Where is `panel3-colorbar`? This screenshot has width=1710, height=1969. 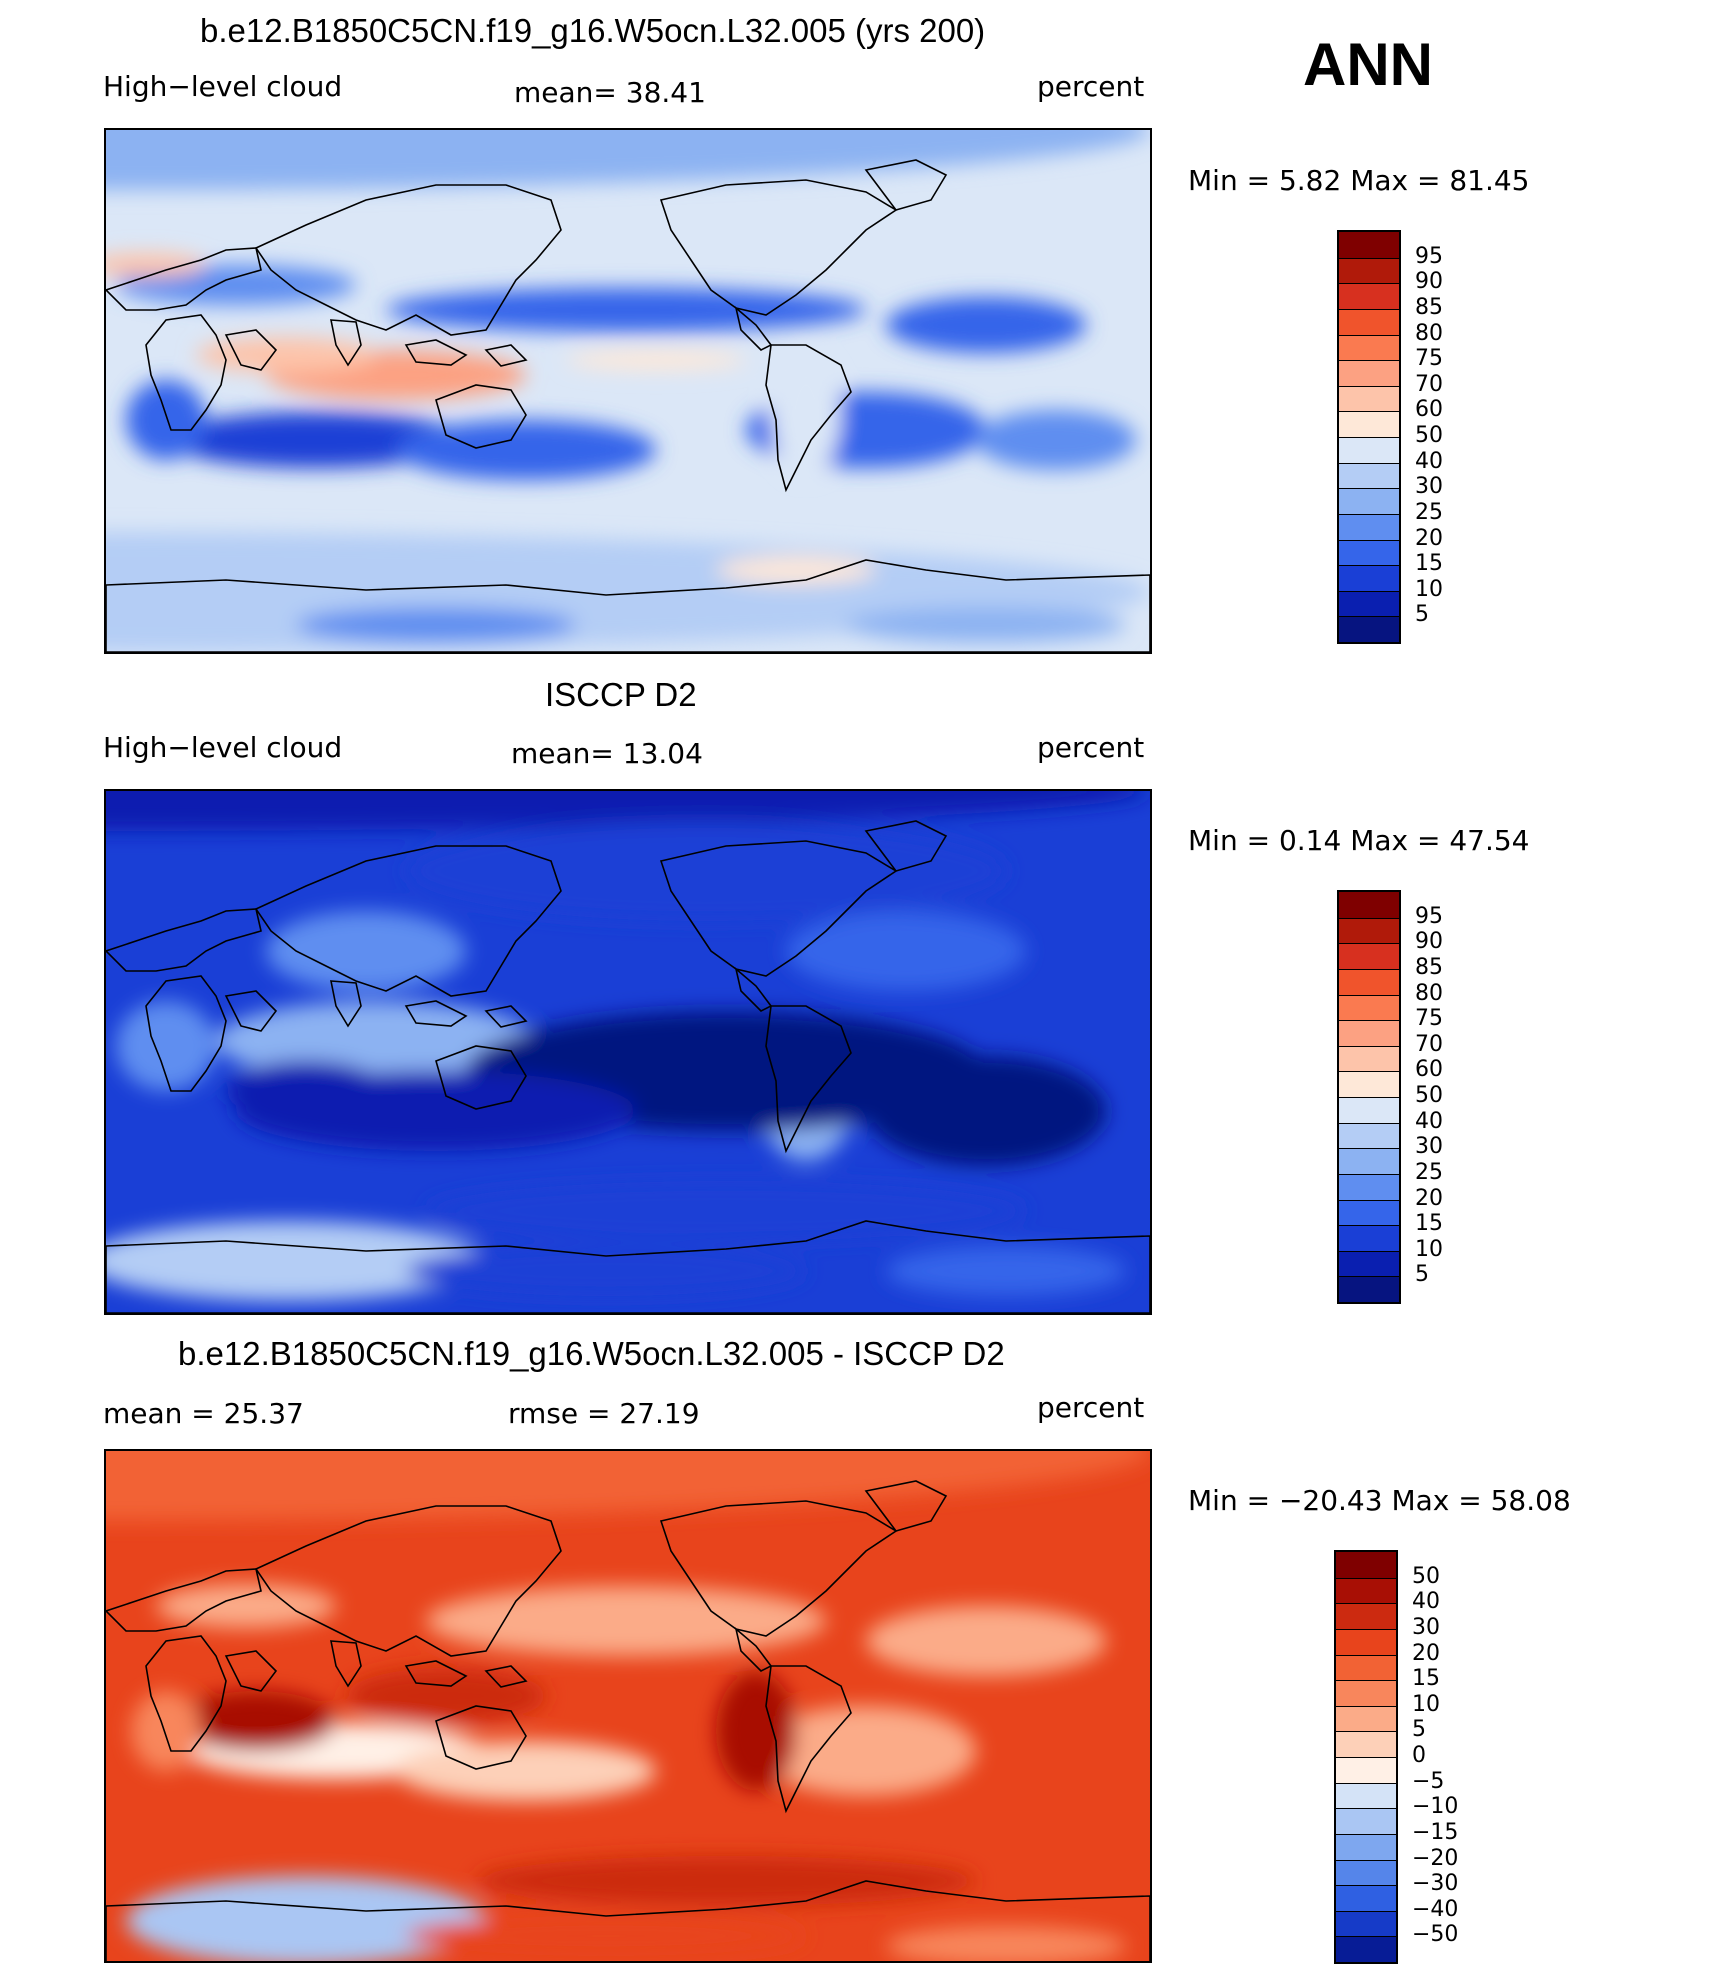
panel3-colorbar is located at coordinates (1366, 1757).